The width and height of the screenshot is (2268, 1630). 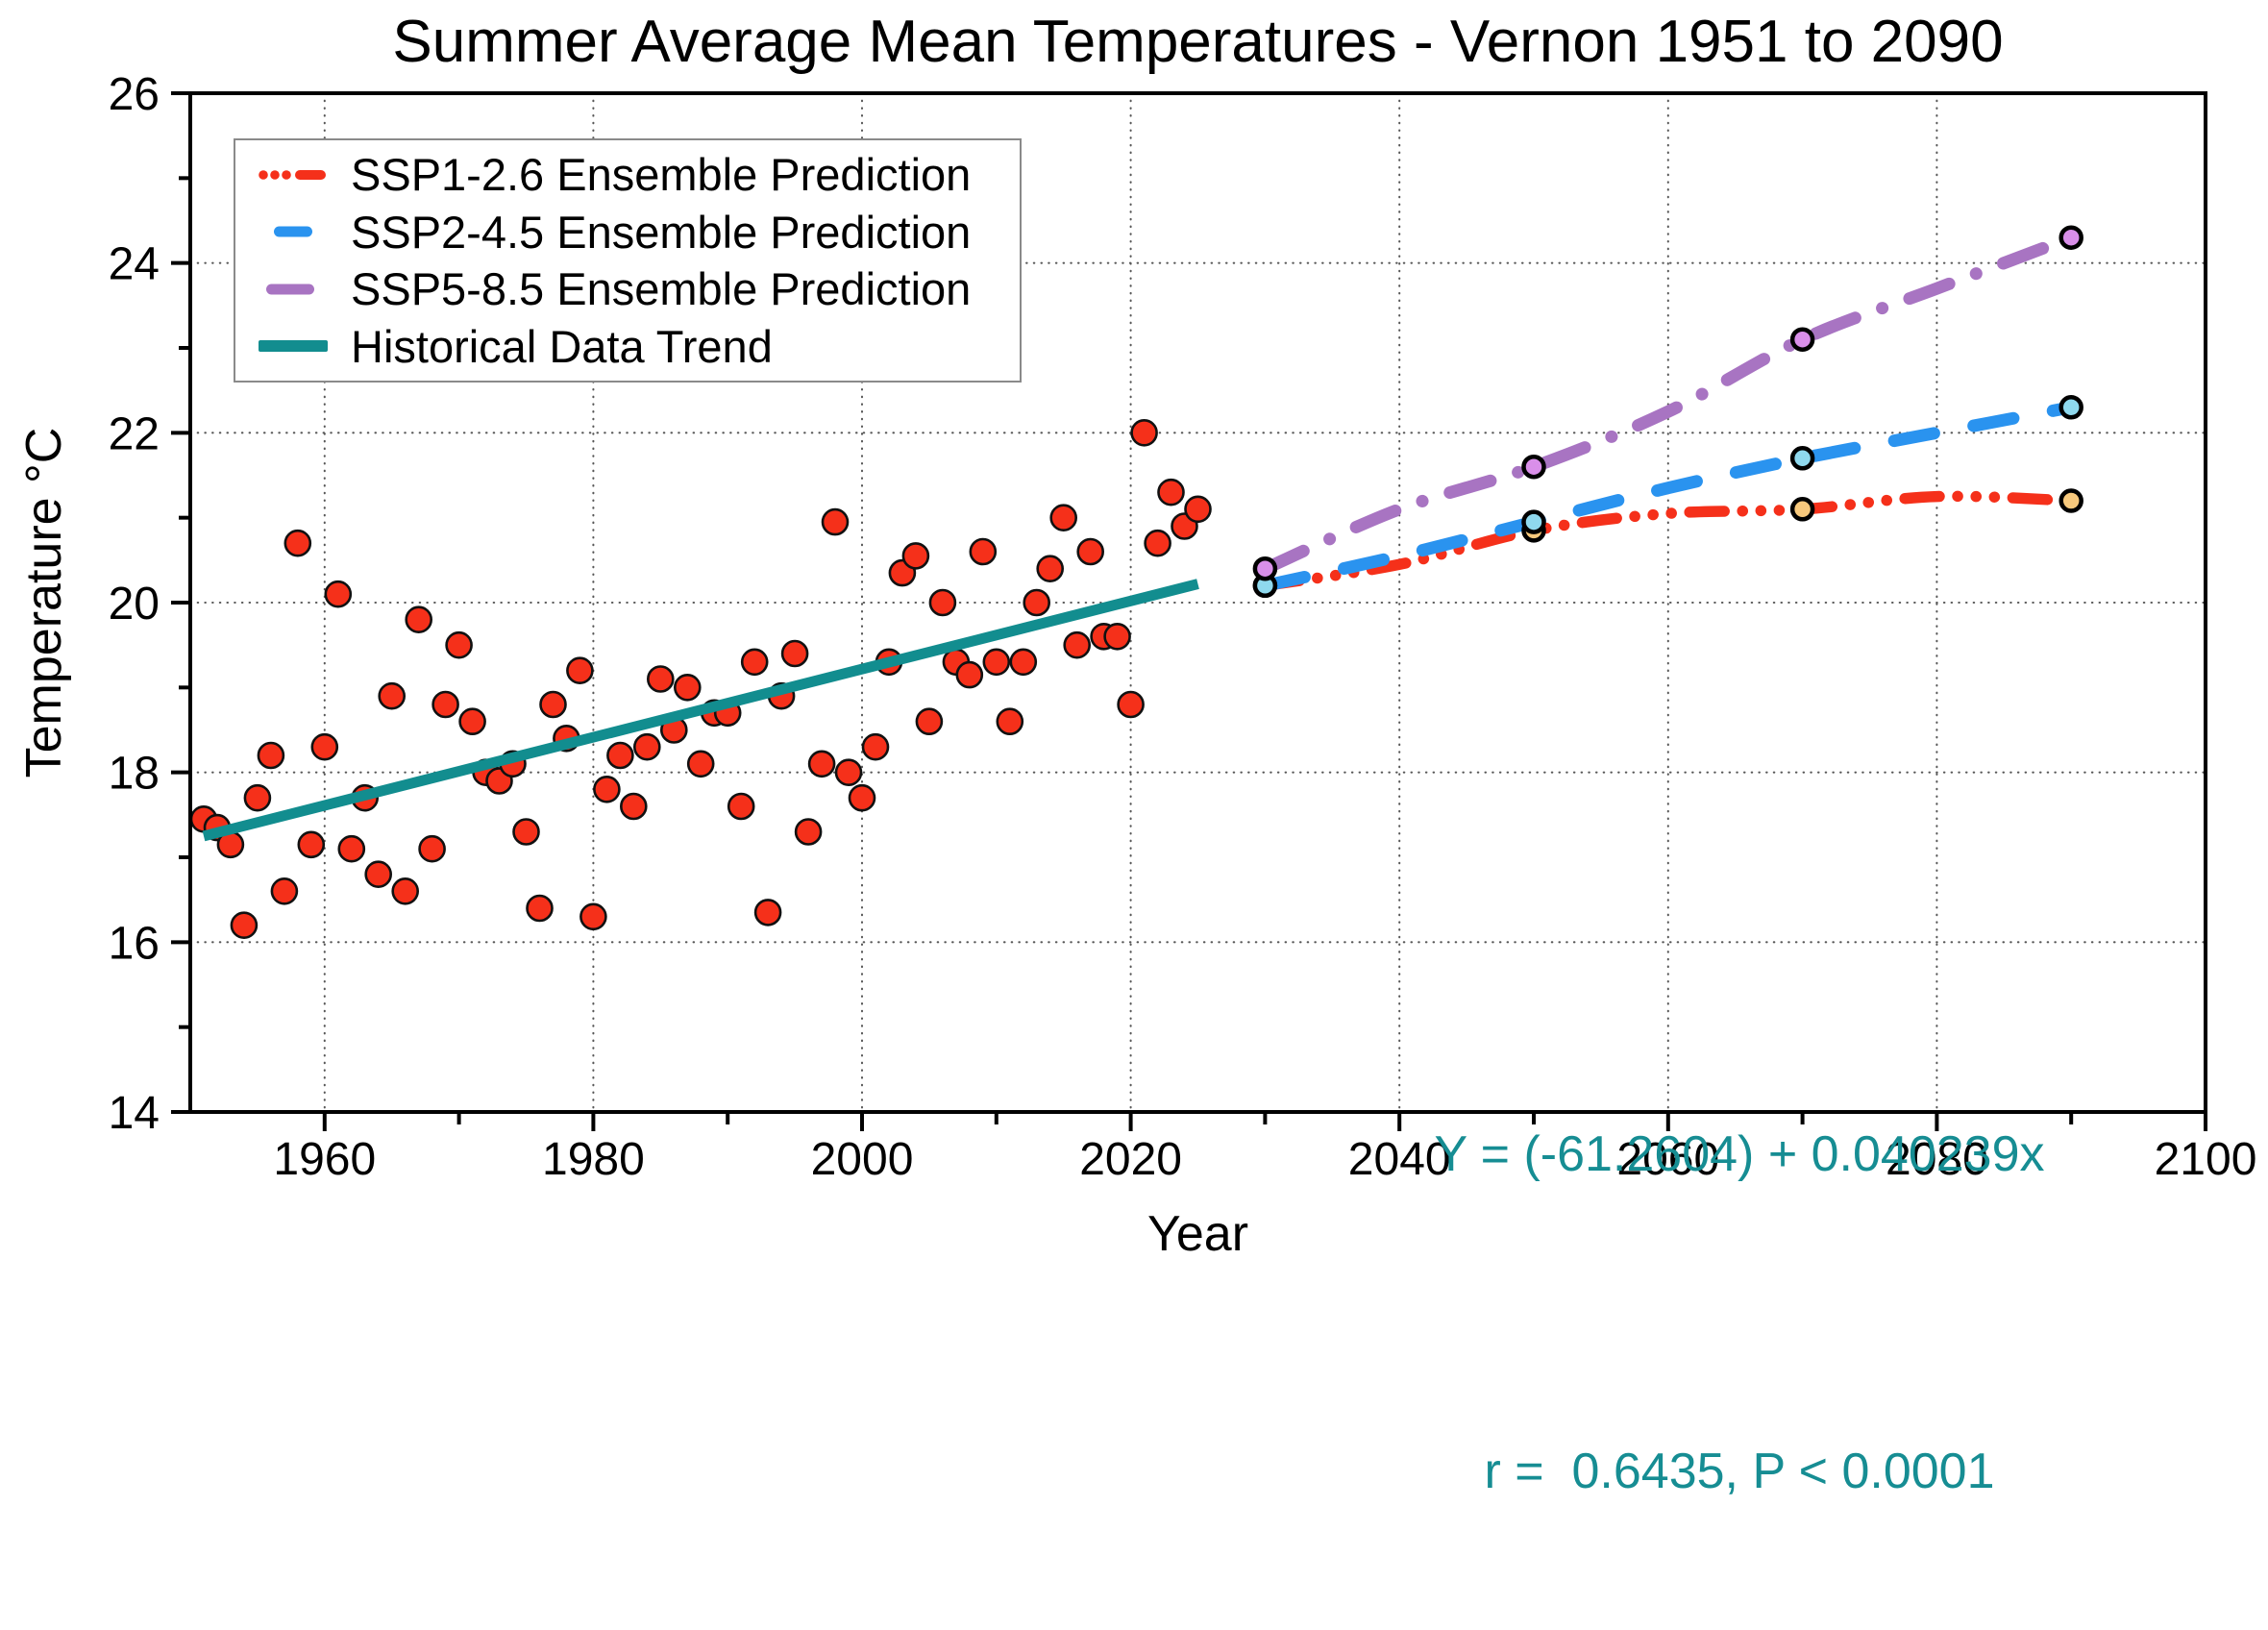 I want to click on x-tick-label: 2000, so click(x=862, y=1159).